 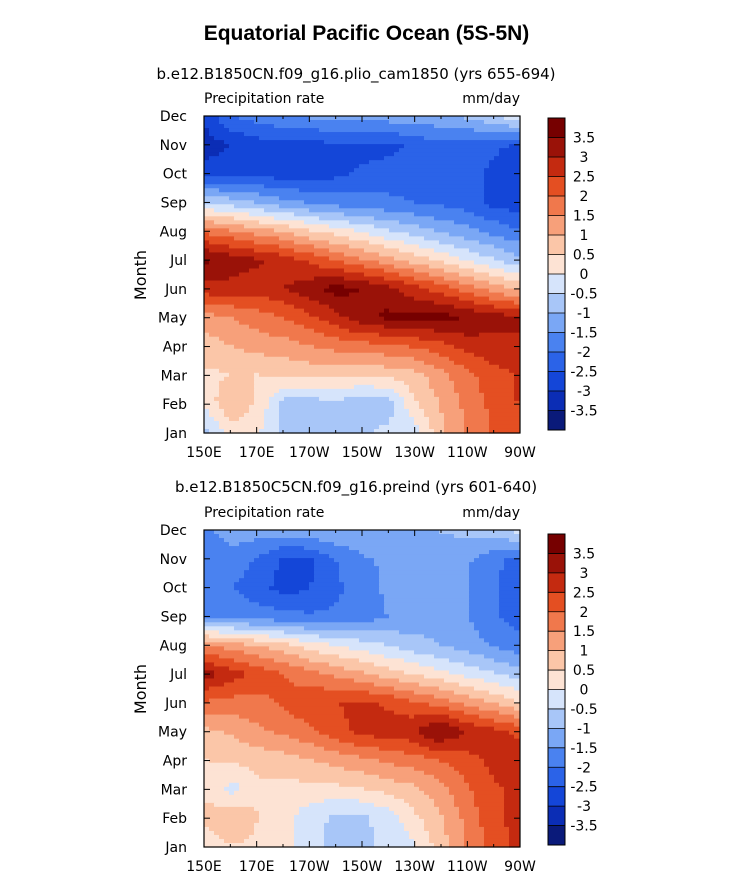 I want to click on x-tick-label: 110W, so click(x=467, y=453).